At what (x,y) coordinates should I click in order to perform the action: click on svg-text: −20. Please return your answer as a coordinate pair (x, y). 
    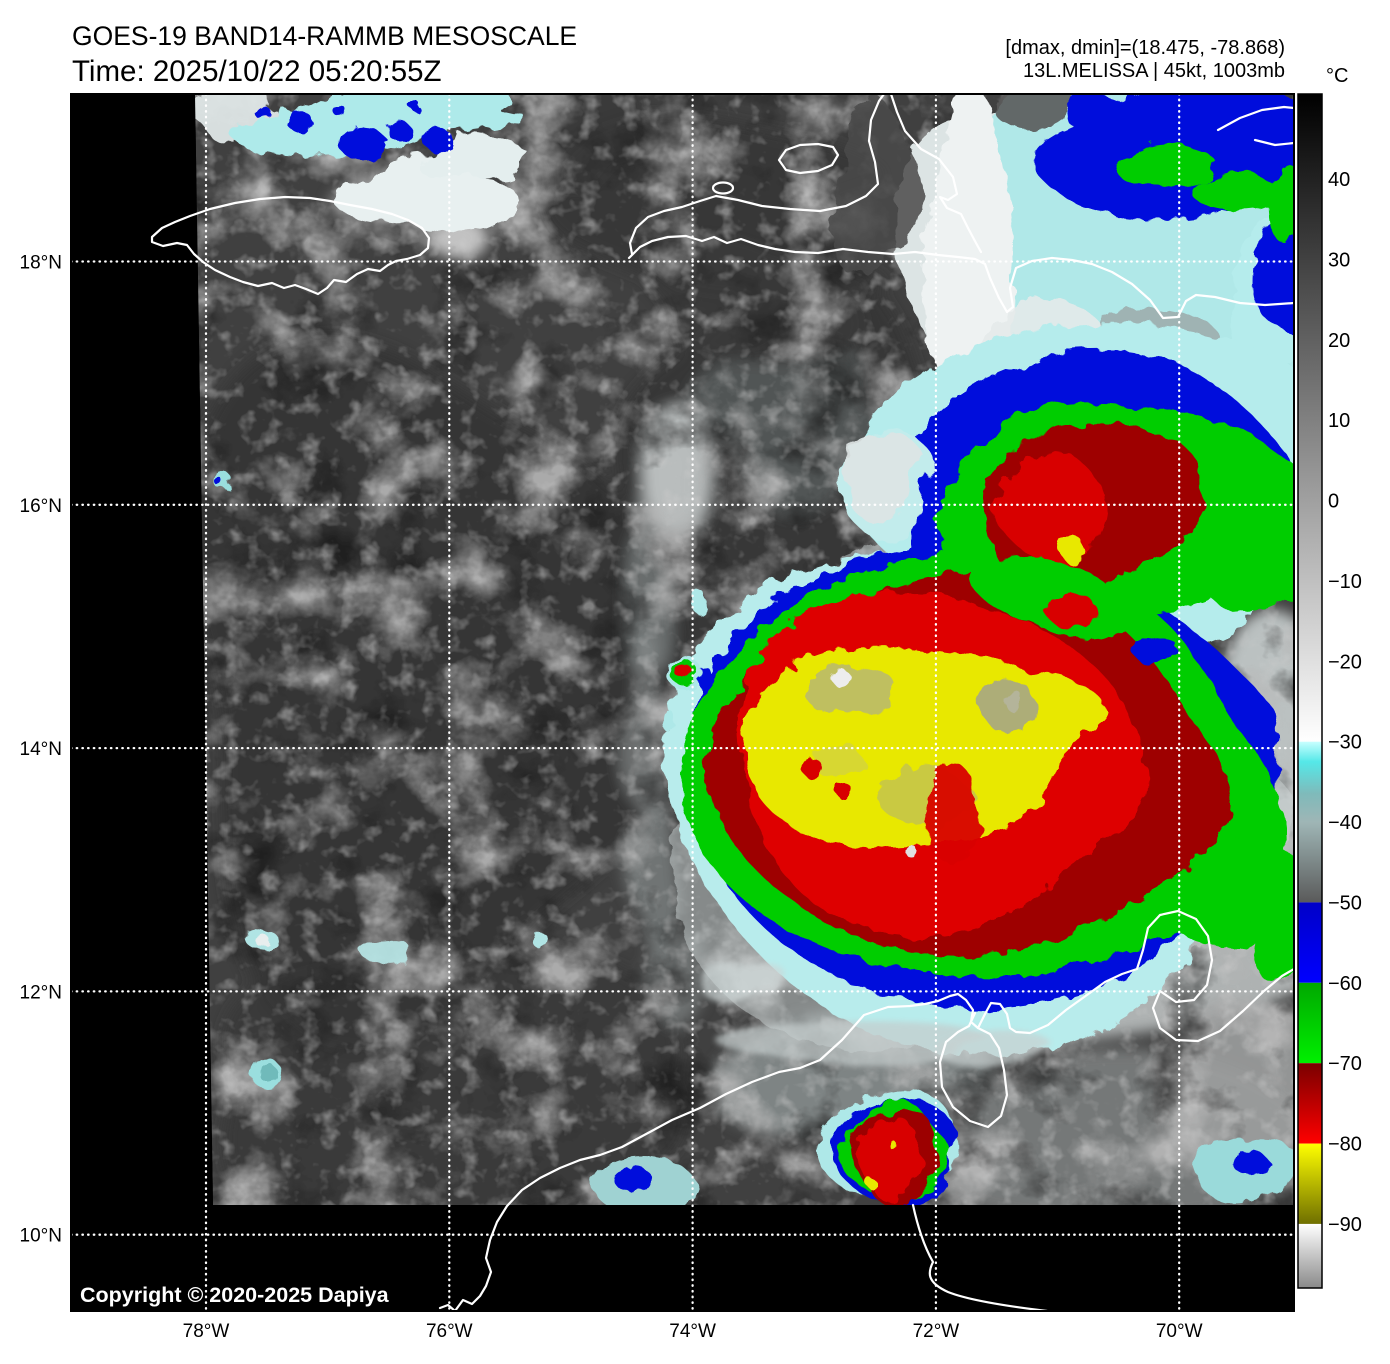
    Looking at the image, I should click on (1345, 662).